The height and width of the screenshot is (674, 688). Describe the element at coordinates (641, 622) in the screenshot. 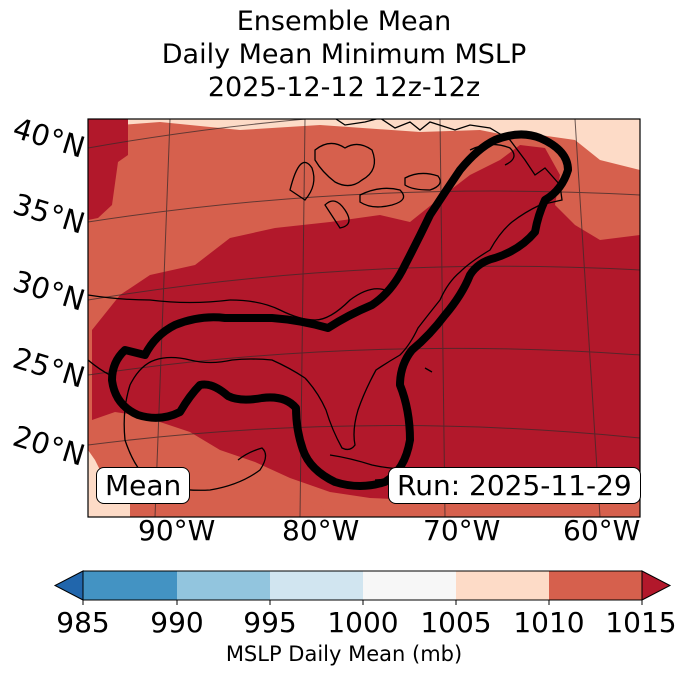

I see `colorbar-tick-1015: 1015` at that location.